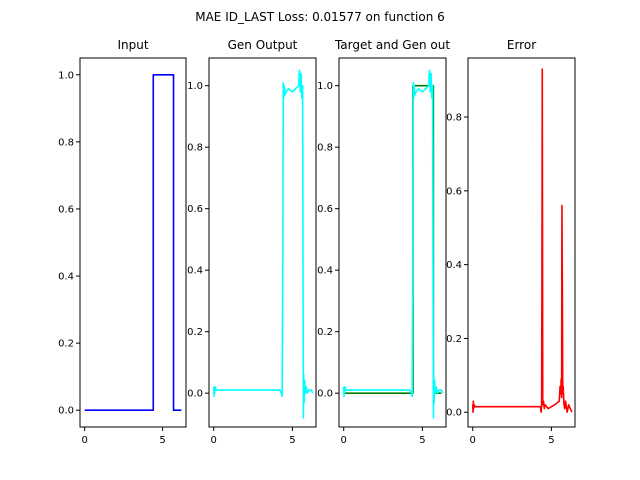 The height and width of the screenshot is (480, 640). Describe the element at coordinates (320, 17) in the screenshot. I see `figure-suptitle: MAE ID_LAST Loss: 0.01577 on function 6` at that location.